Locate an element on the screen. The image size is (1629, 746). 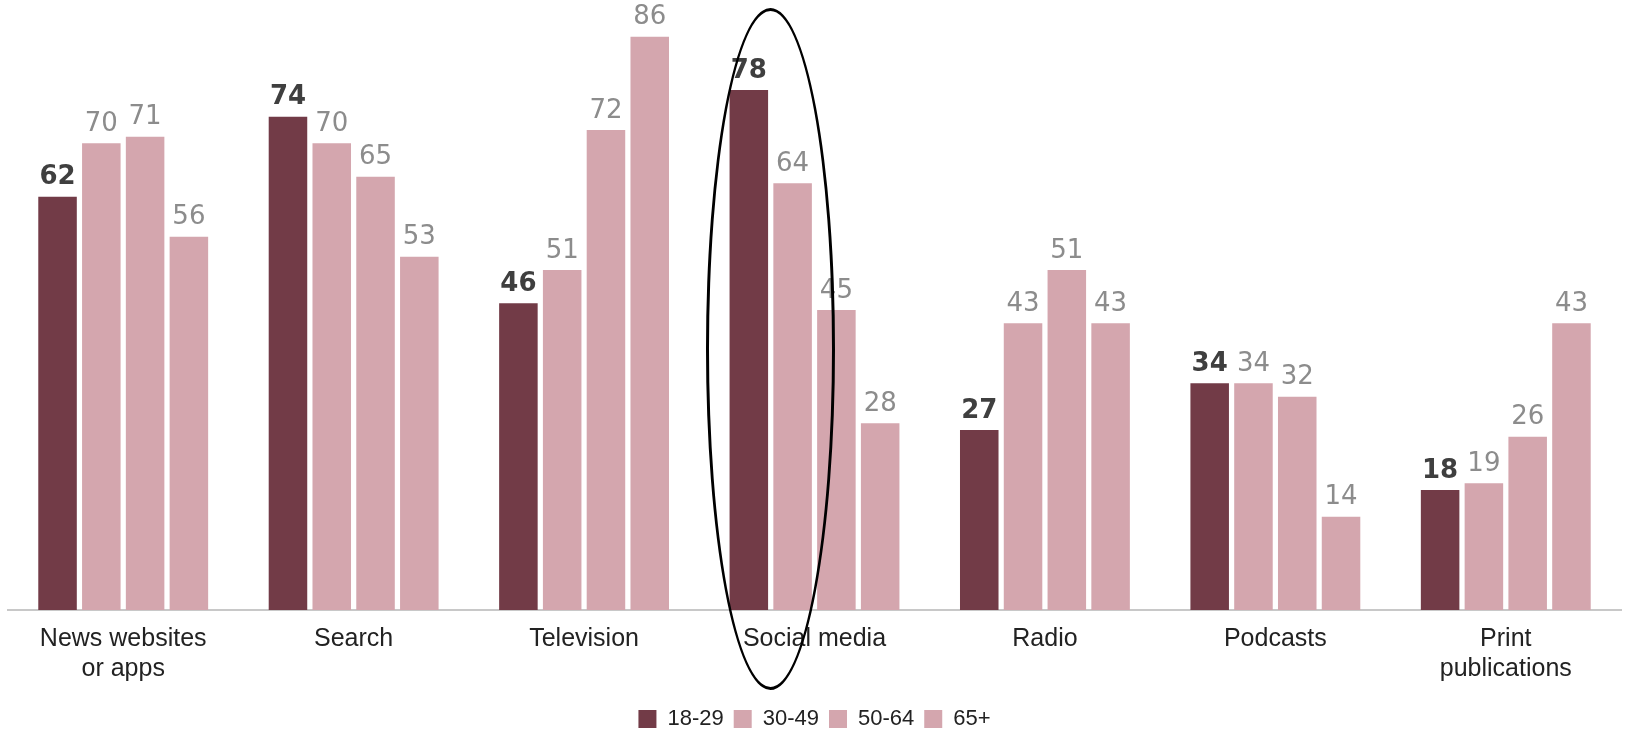
data-label: 26 is located at coordinates (1528, 415).